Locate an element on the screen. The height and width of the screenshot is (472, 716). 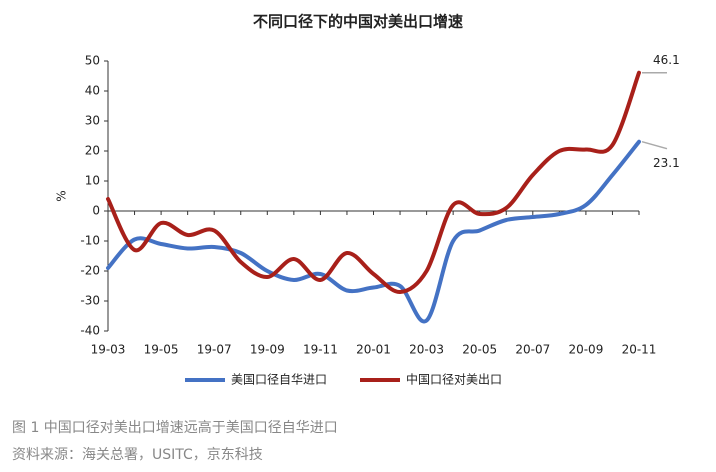
x-tick-label: 20-01 is located at coordinates (373, 350).